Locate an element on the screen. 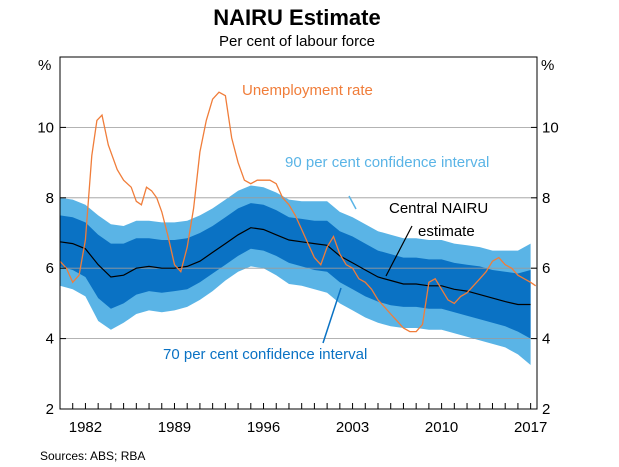  nairu-line is located at coordinates (295, 266).